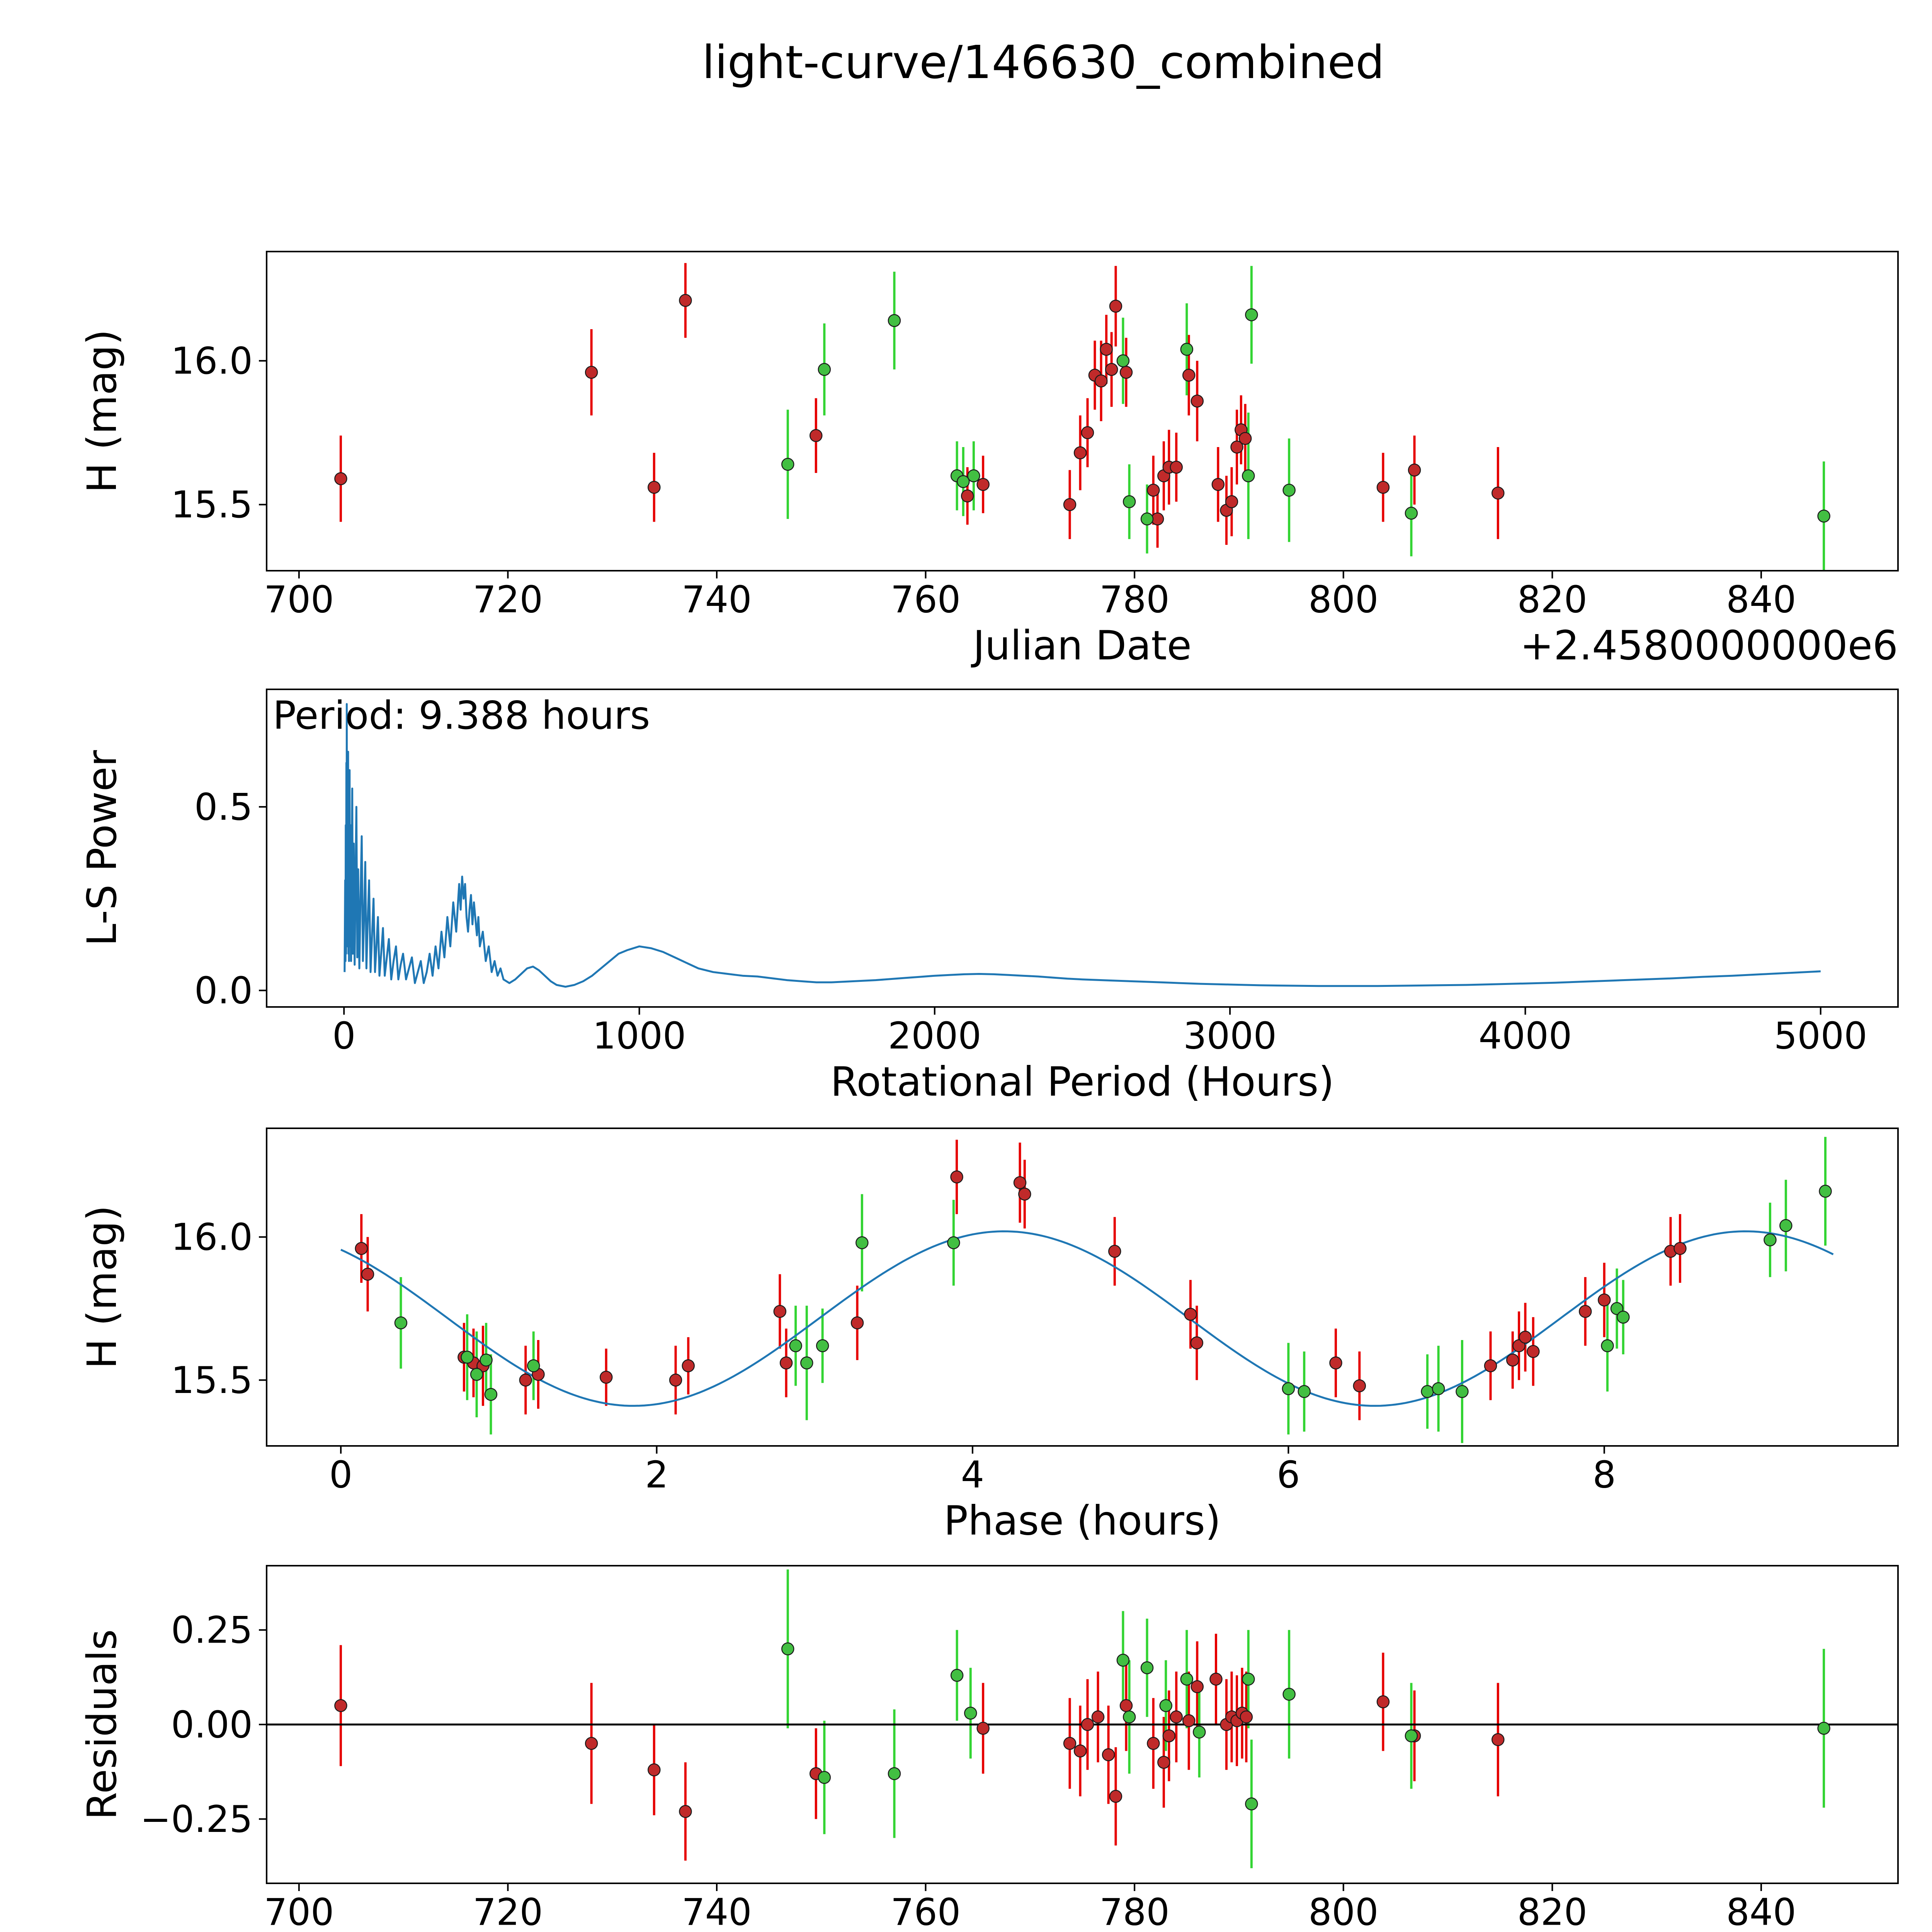  Describe the element at coordinates (461, 716) in the screenshot. I see `svg-text: Period: 9.388 hours` at that location.